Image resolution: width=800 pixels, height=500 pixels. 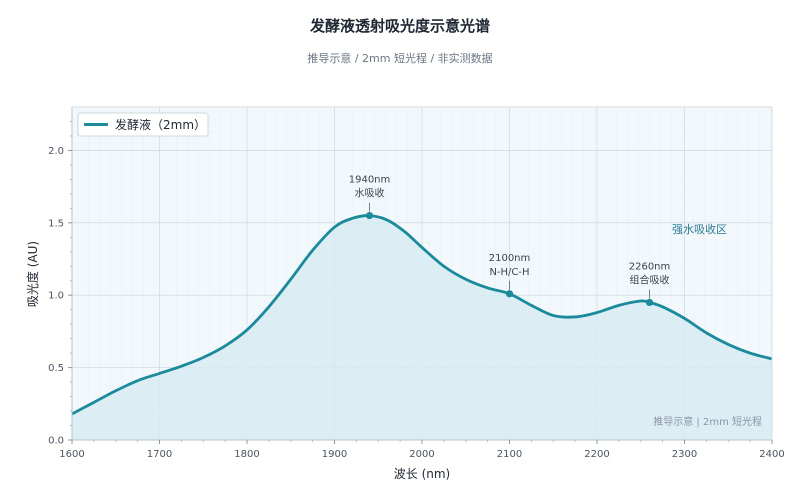 I want to click on y-tick-label: 1.0, so click(x=56, y=296).